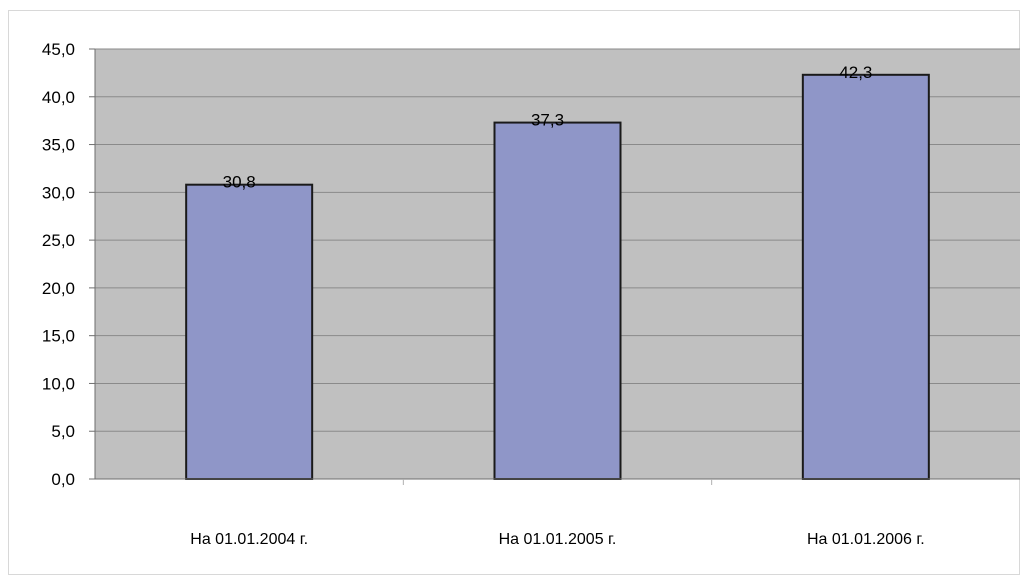  What do you see at coordinates (239, 182) in the screenshot?
I see `data-label: 30,8` at bounding box center [239, 182].